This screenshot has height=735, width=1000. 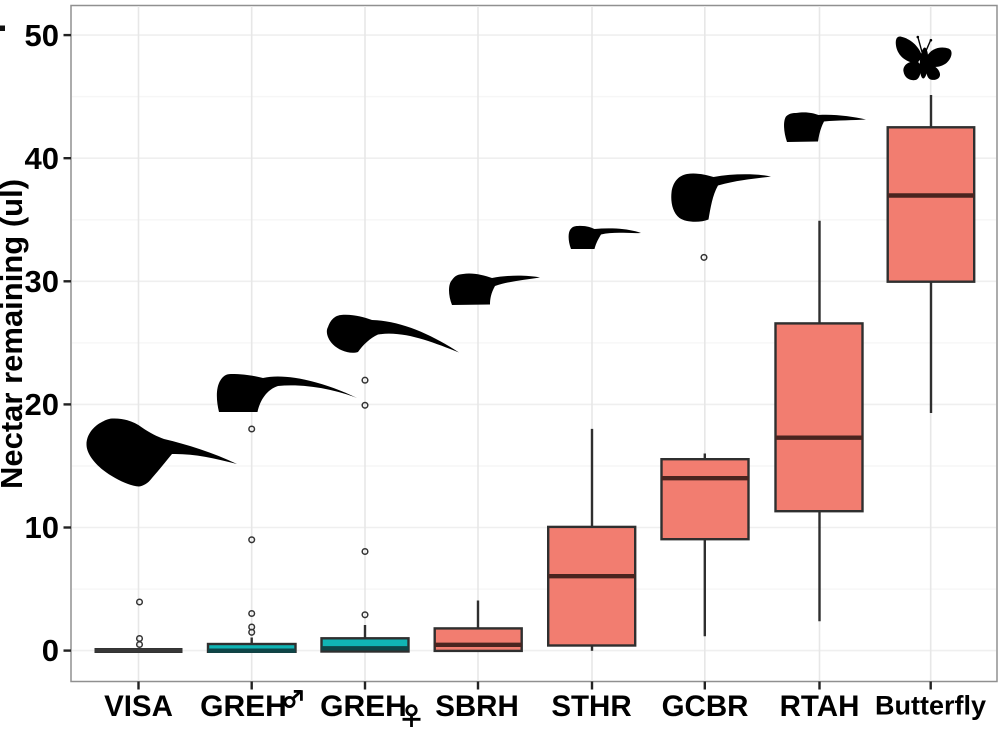 I want to click on svg-text: 40, so click(x=42, y=158).